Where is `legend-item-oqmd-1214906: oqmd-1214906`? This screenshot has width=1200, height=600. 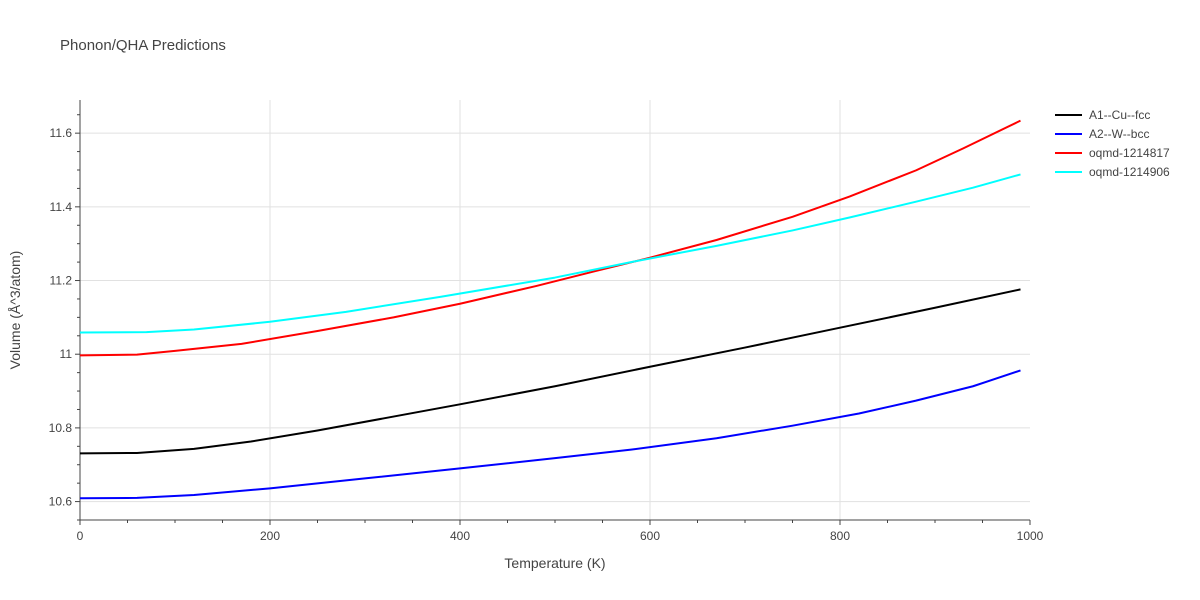
legend-item-oqmd-1214906: oqmd-1214906 is located at coordinates (1112, 172).